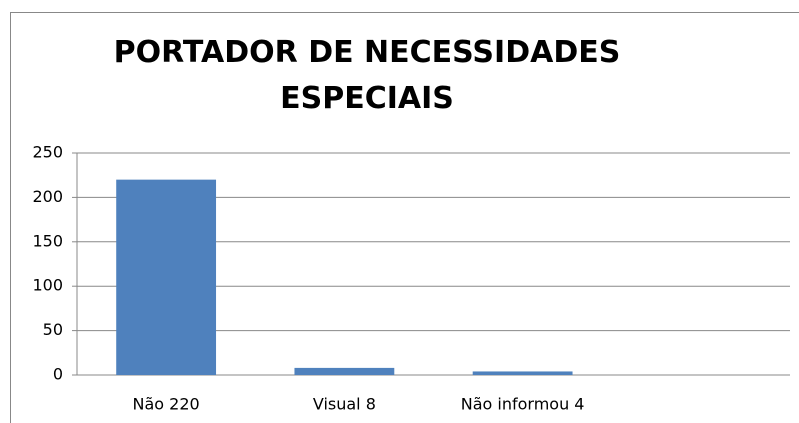 This screenshot has width=799, height=423. What do you see at coordinates (47, 152) in the screenshot?
I see `y-tick-label: 250` at bounding box center [47, 152].